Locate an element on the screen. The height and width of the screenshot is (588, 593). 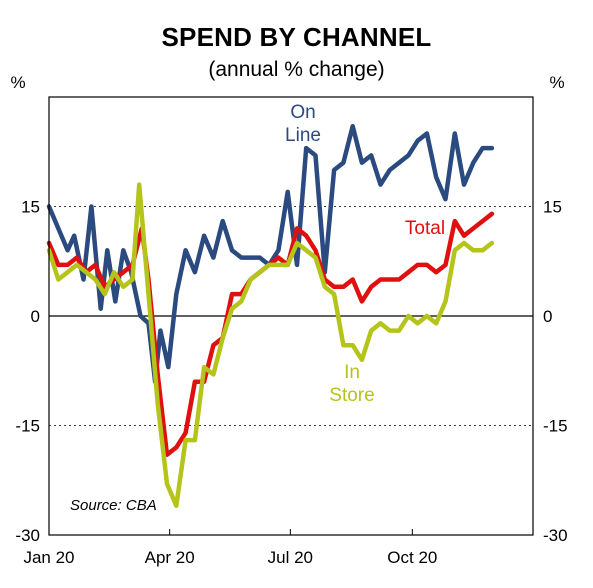
y-tick-label-left: -30 is located at coordinates (27, 535).